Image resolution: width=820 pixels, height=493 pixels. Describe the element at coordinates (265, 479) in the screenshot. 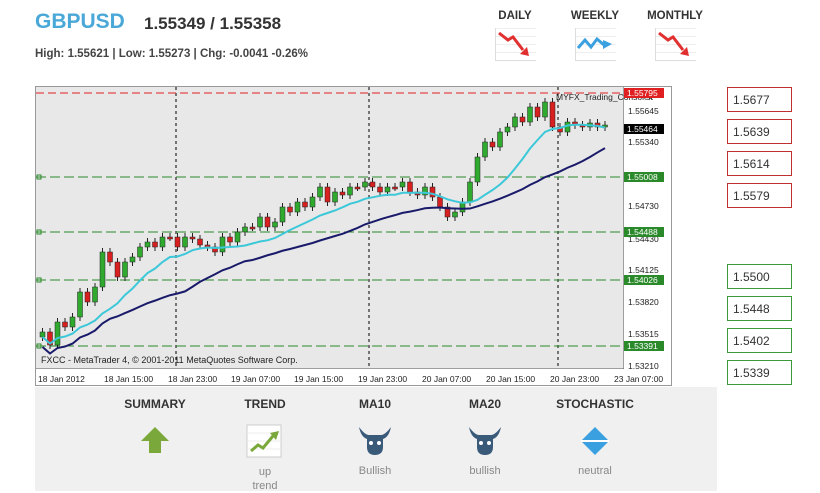

I see `indicator-value: up trend` at that location.